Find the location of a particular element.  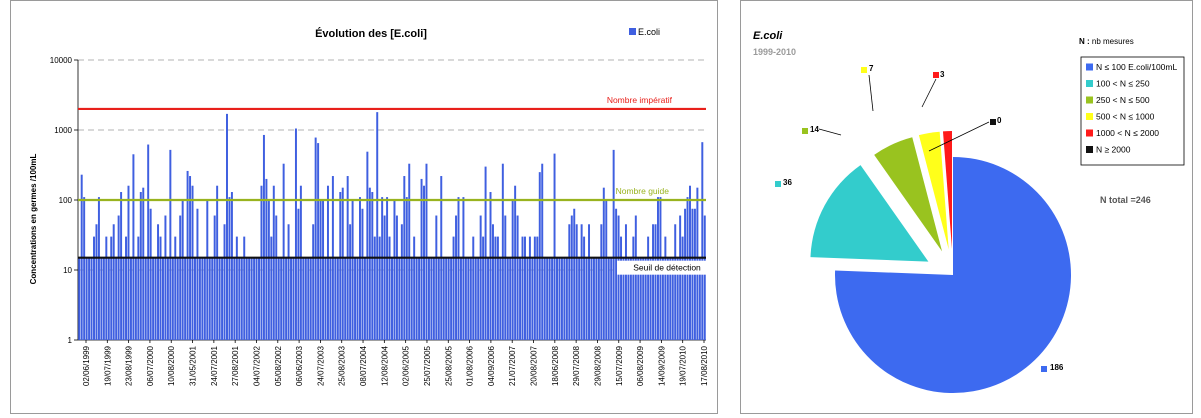

x-tick-label: 02/06/2005 is located at coordinates (406, 365).